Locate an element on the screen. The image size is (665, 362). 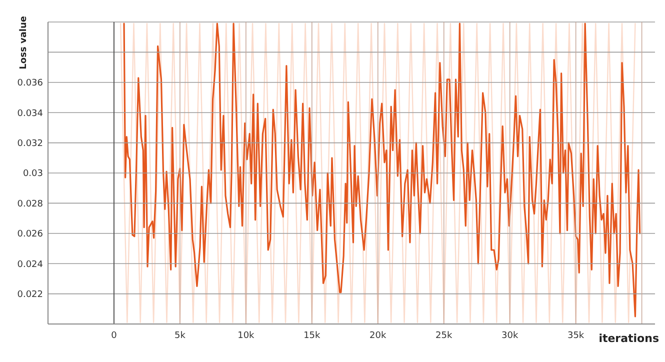
y-tick-label: 0.022 is located at coordinates (30, 295).